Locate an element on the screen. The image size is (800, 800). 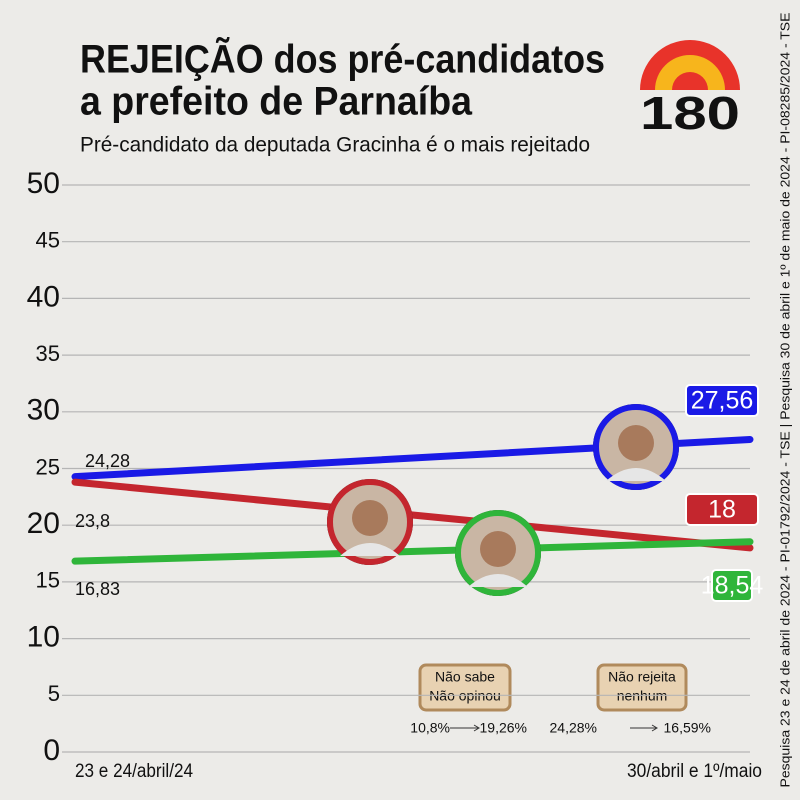
x-tick-label: 23 e 24/abril/24 is located at coordinates (134, 771).